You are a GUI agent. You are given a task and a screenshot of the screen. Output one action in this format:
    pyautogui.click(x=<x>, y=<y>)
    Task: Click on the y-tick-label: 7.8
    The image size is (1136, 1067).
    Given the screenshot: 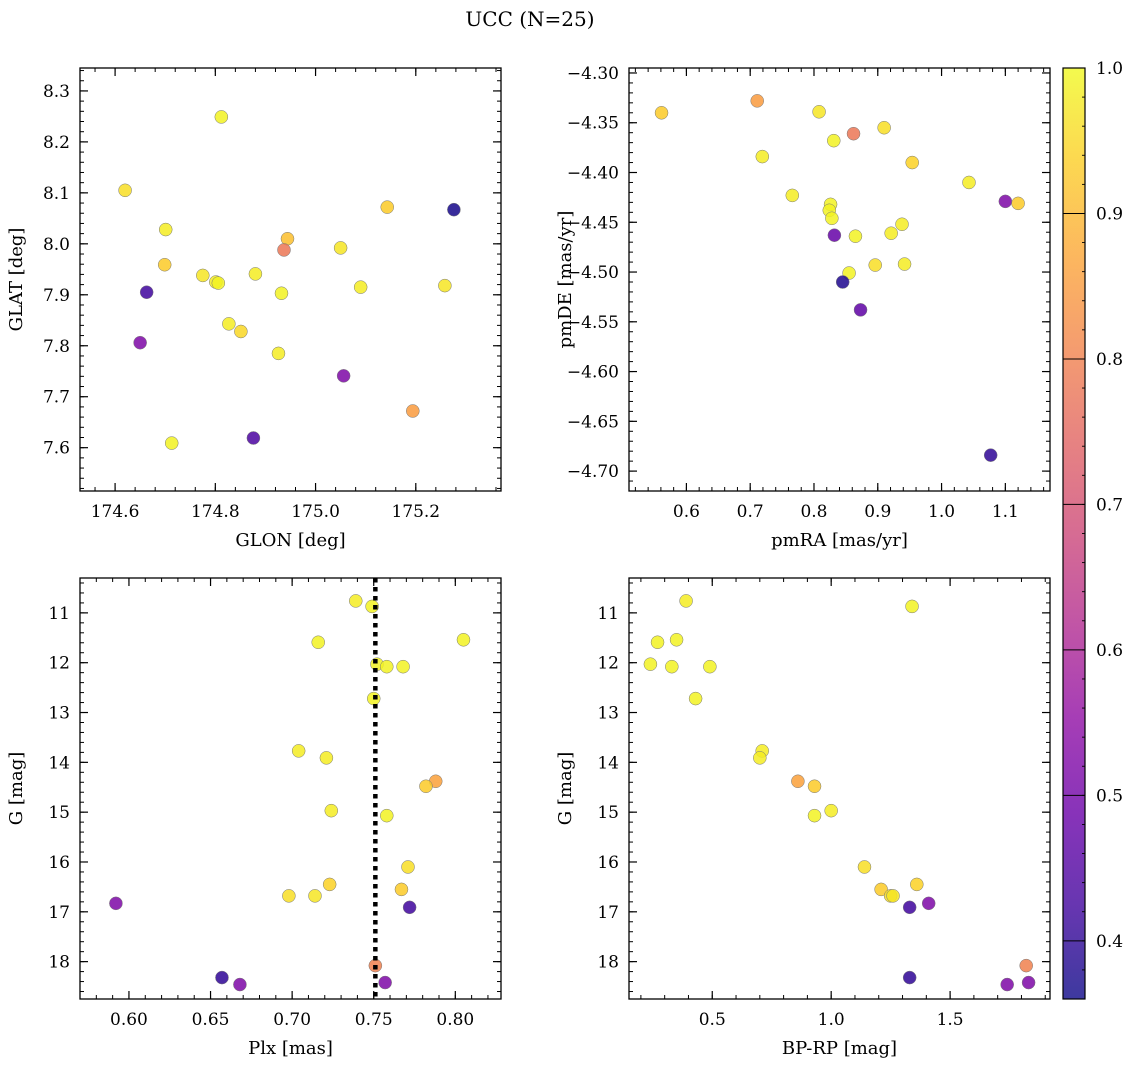 What is the action you would take?
    pyautogui.click(x=56, y=347)
    